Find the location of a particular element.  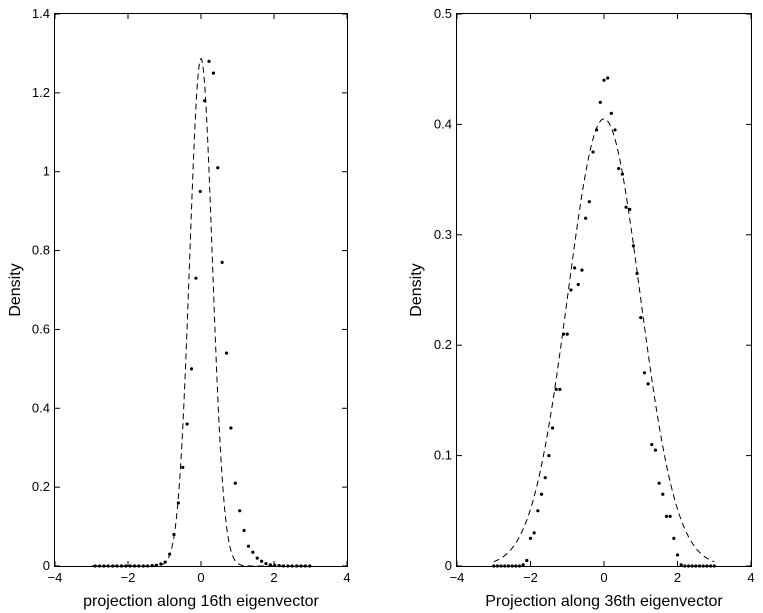

left-y-tick-label: 0.8 is located at coordinates (41, 250).